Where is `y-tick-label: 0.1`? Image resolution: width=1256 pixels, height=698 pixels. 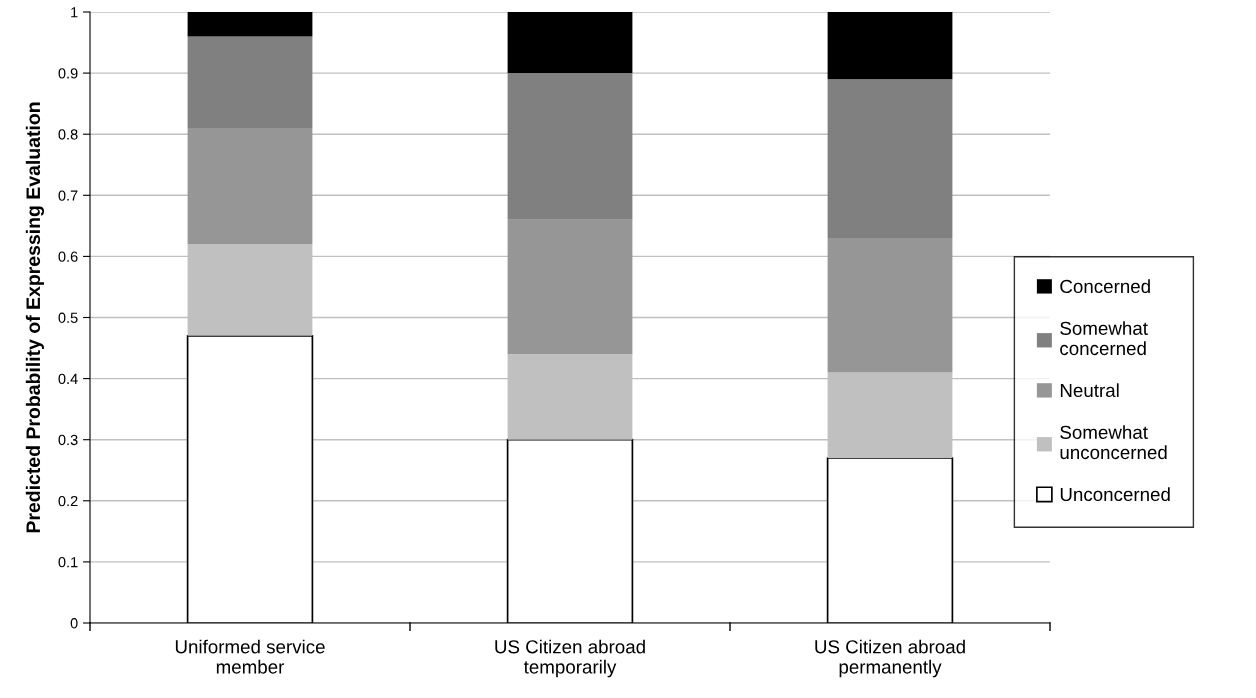 y-tick-label: 0.1 is located at coordinates (68, 562).